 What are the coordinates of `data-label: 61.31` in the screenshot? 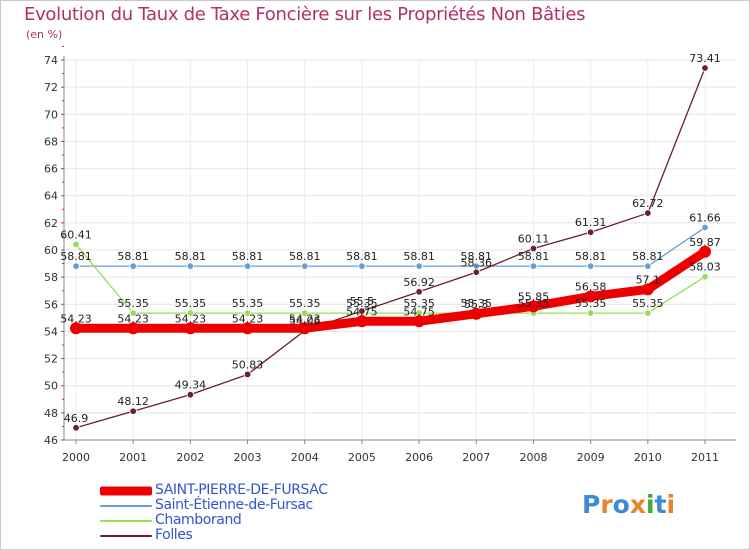 It's located at (591, 222).